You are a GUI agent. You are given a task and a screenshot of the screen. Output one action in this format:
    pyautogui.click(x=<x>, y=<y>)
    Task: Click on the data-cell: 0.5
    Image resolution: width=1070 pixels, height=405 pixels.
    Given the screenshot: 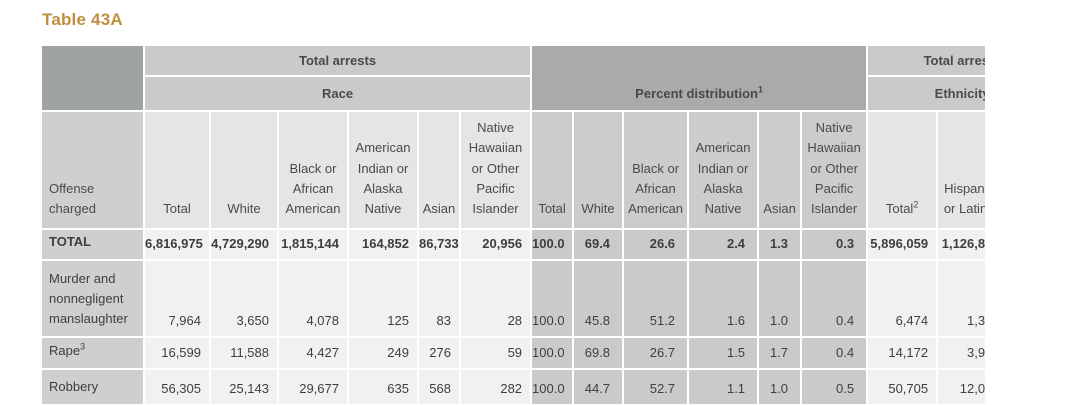 What is the action you would take?
    pyautogui.click(x=834, y=386)
    